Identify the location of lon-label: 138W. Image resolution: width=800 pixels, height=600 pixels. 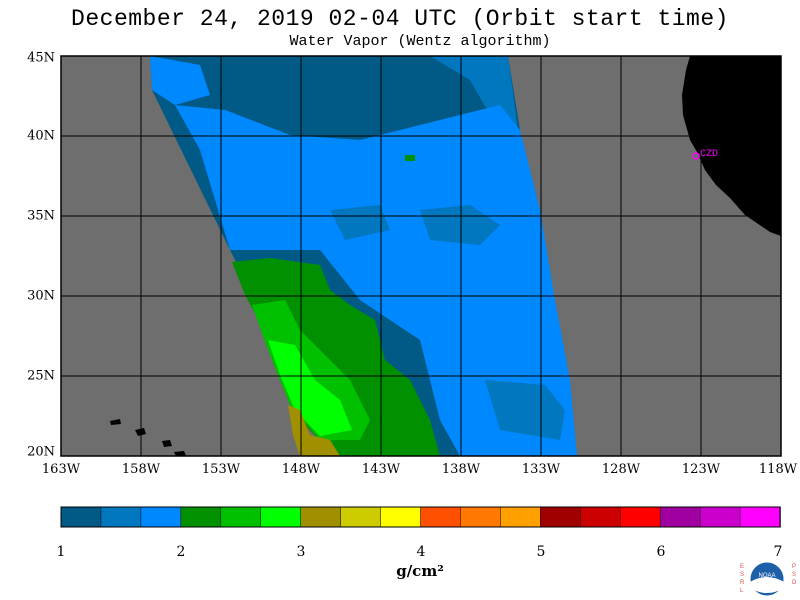
(461, 469).